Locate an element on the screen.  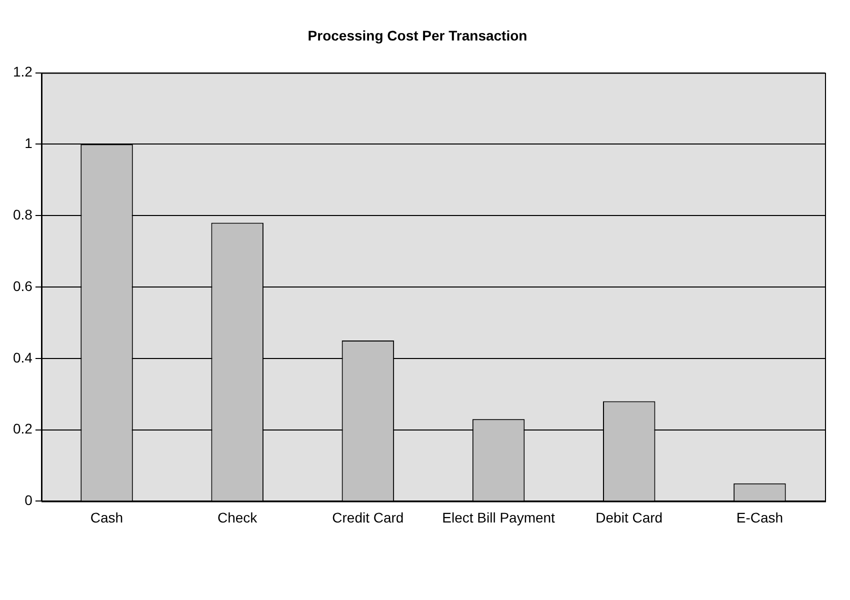
y-tick-label: 0 is located at coordinates (28, 500).